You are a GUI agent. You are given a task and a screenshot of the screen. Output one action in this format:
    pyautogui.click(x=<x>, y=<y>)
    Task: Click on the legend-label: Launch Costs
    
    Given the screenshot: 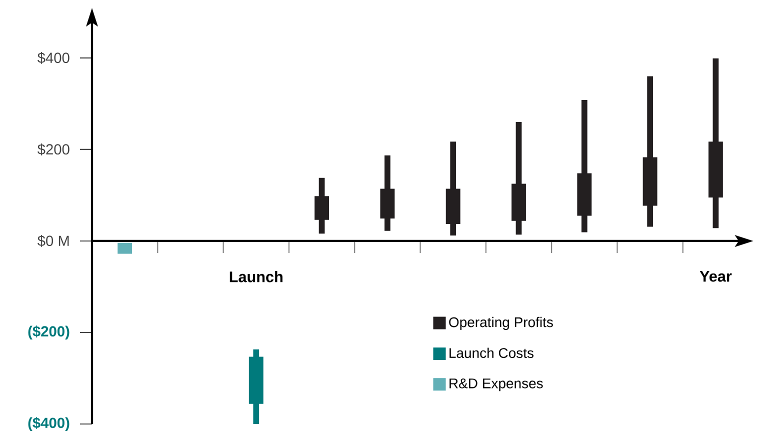 What is the action you would take?
    pyautogui.click(x=492, y=353)
    